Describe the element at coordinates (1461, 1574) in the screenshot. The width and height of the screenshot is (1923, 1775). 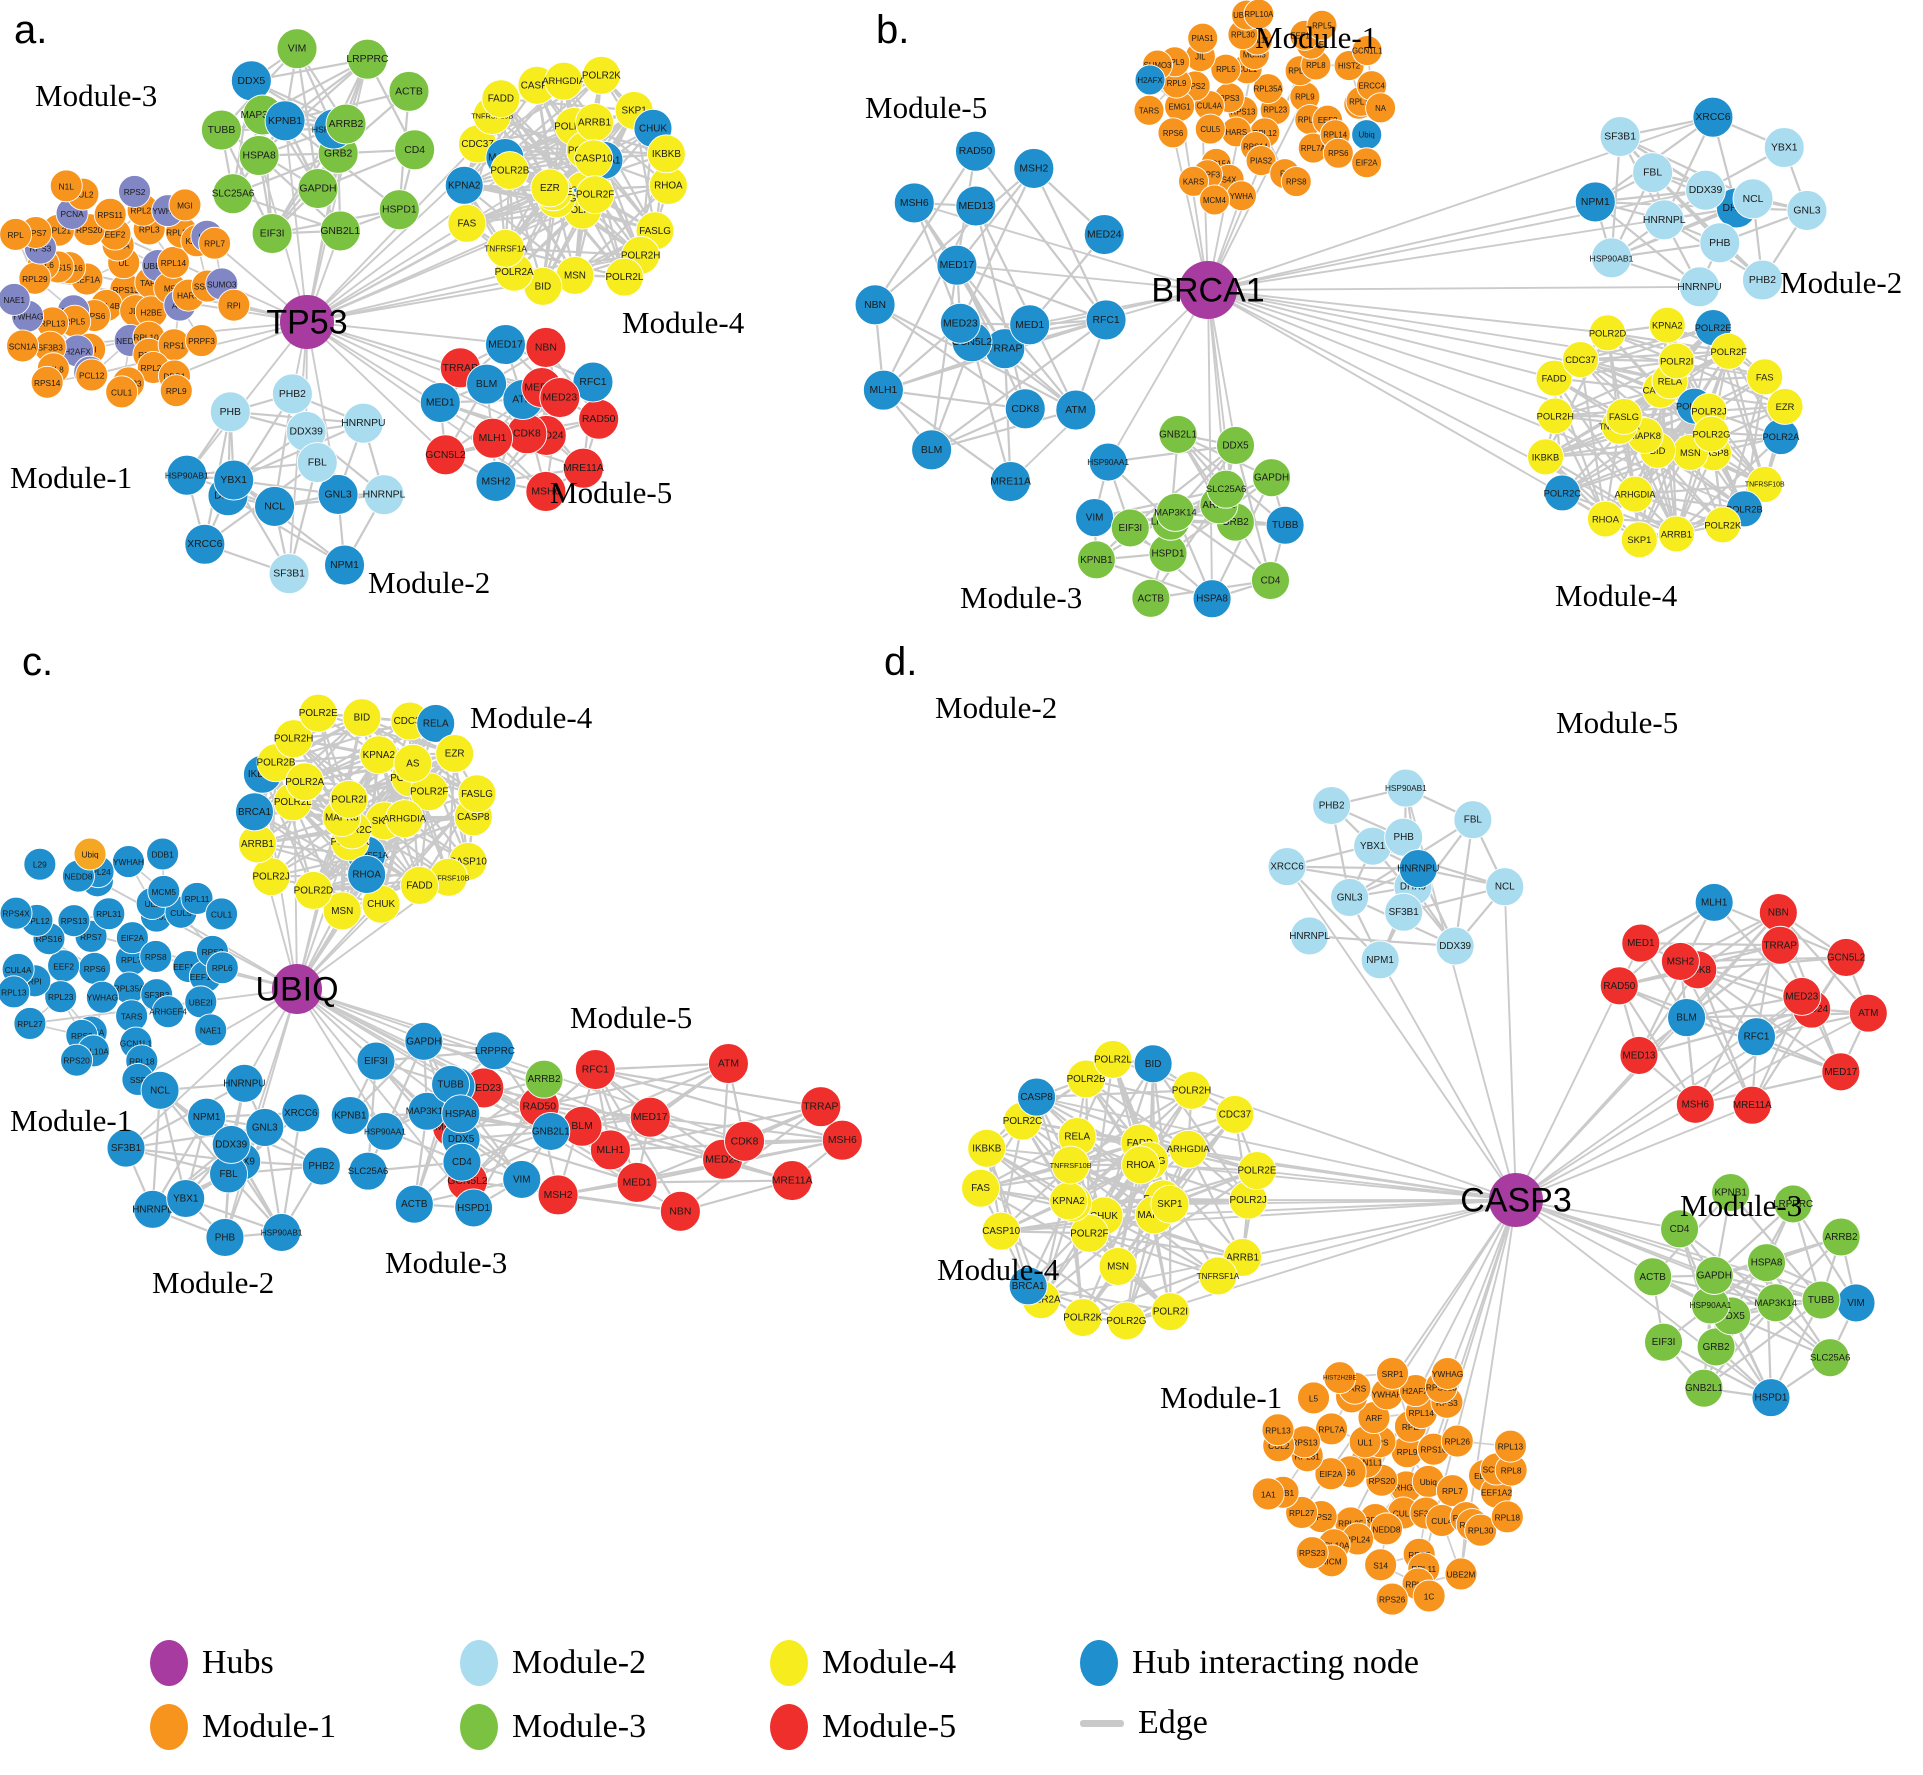
I see `module-node: UBE2M` at that location.